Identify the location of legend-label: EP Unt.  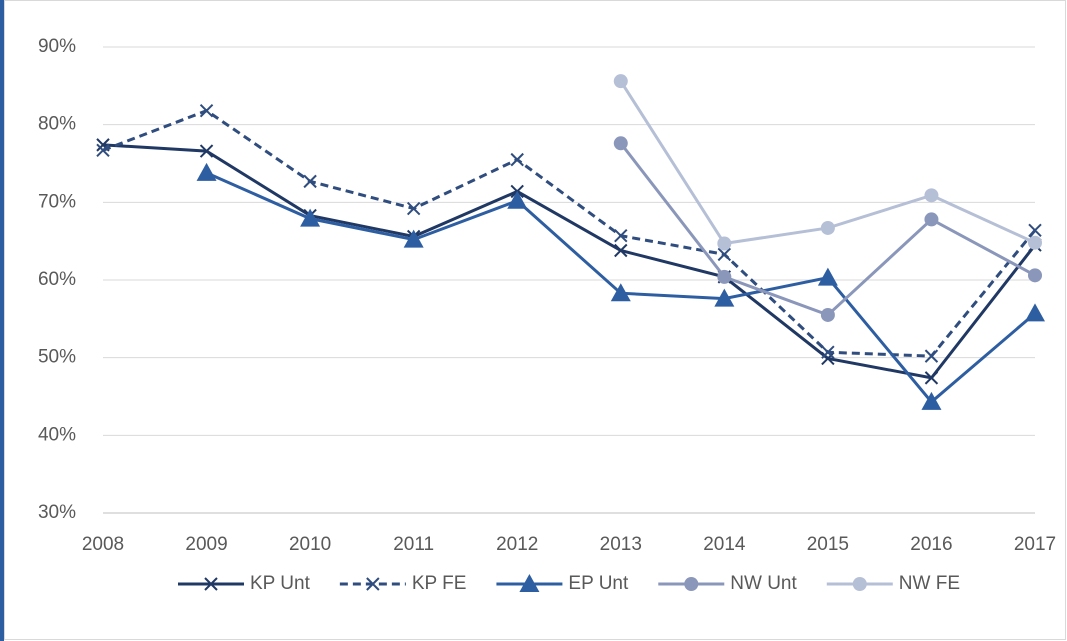
(598, 583).